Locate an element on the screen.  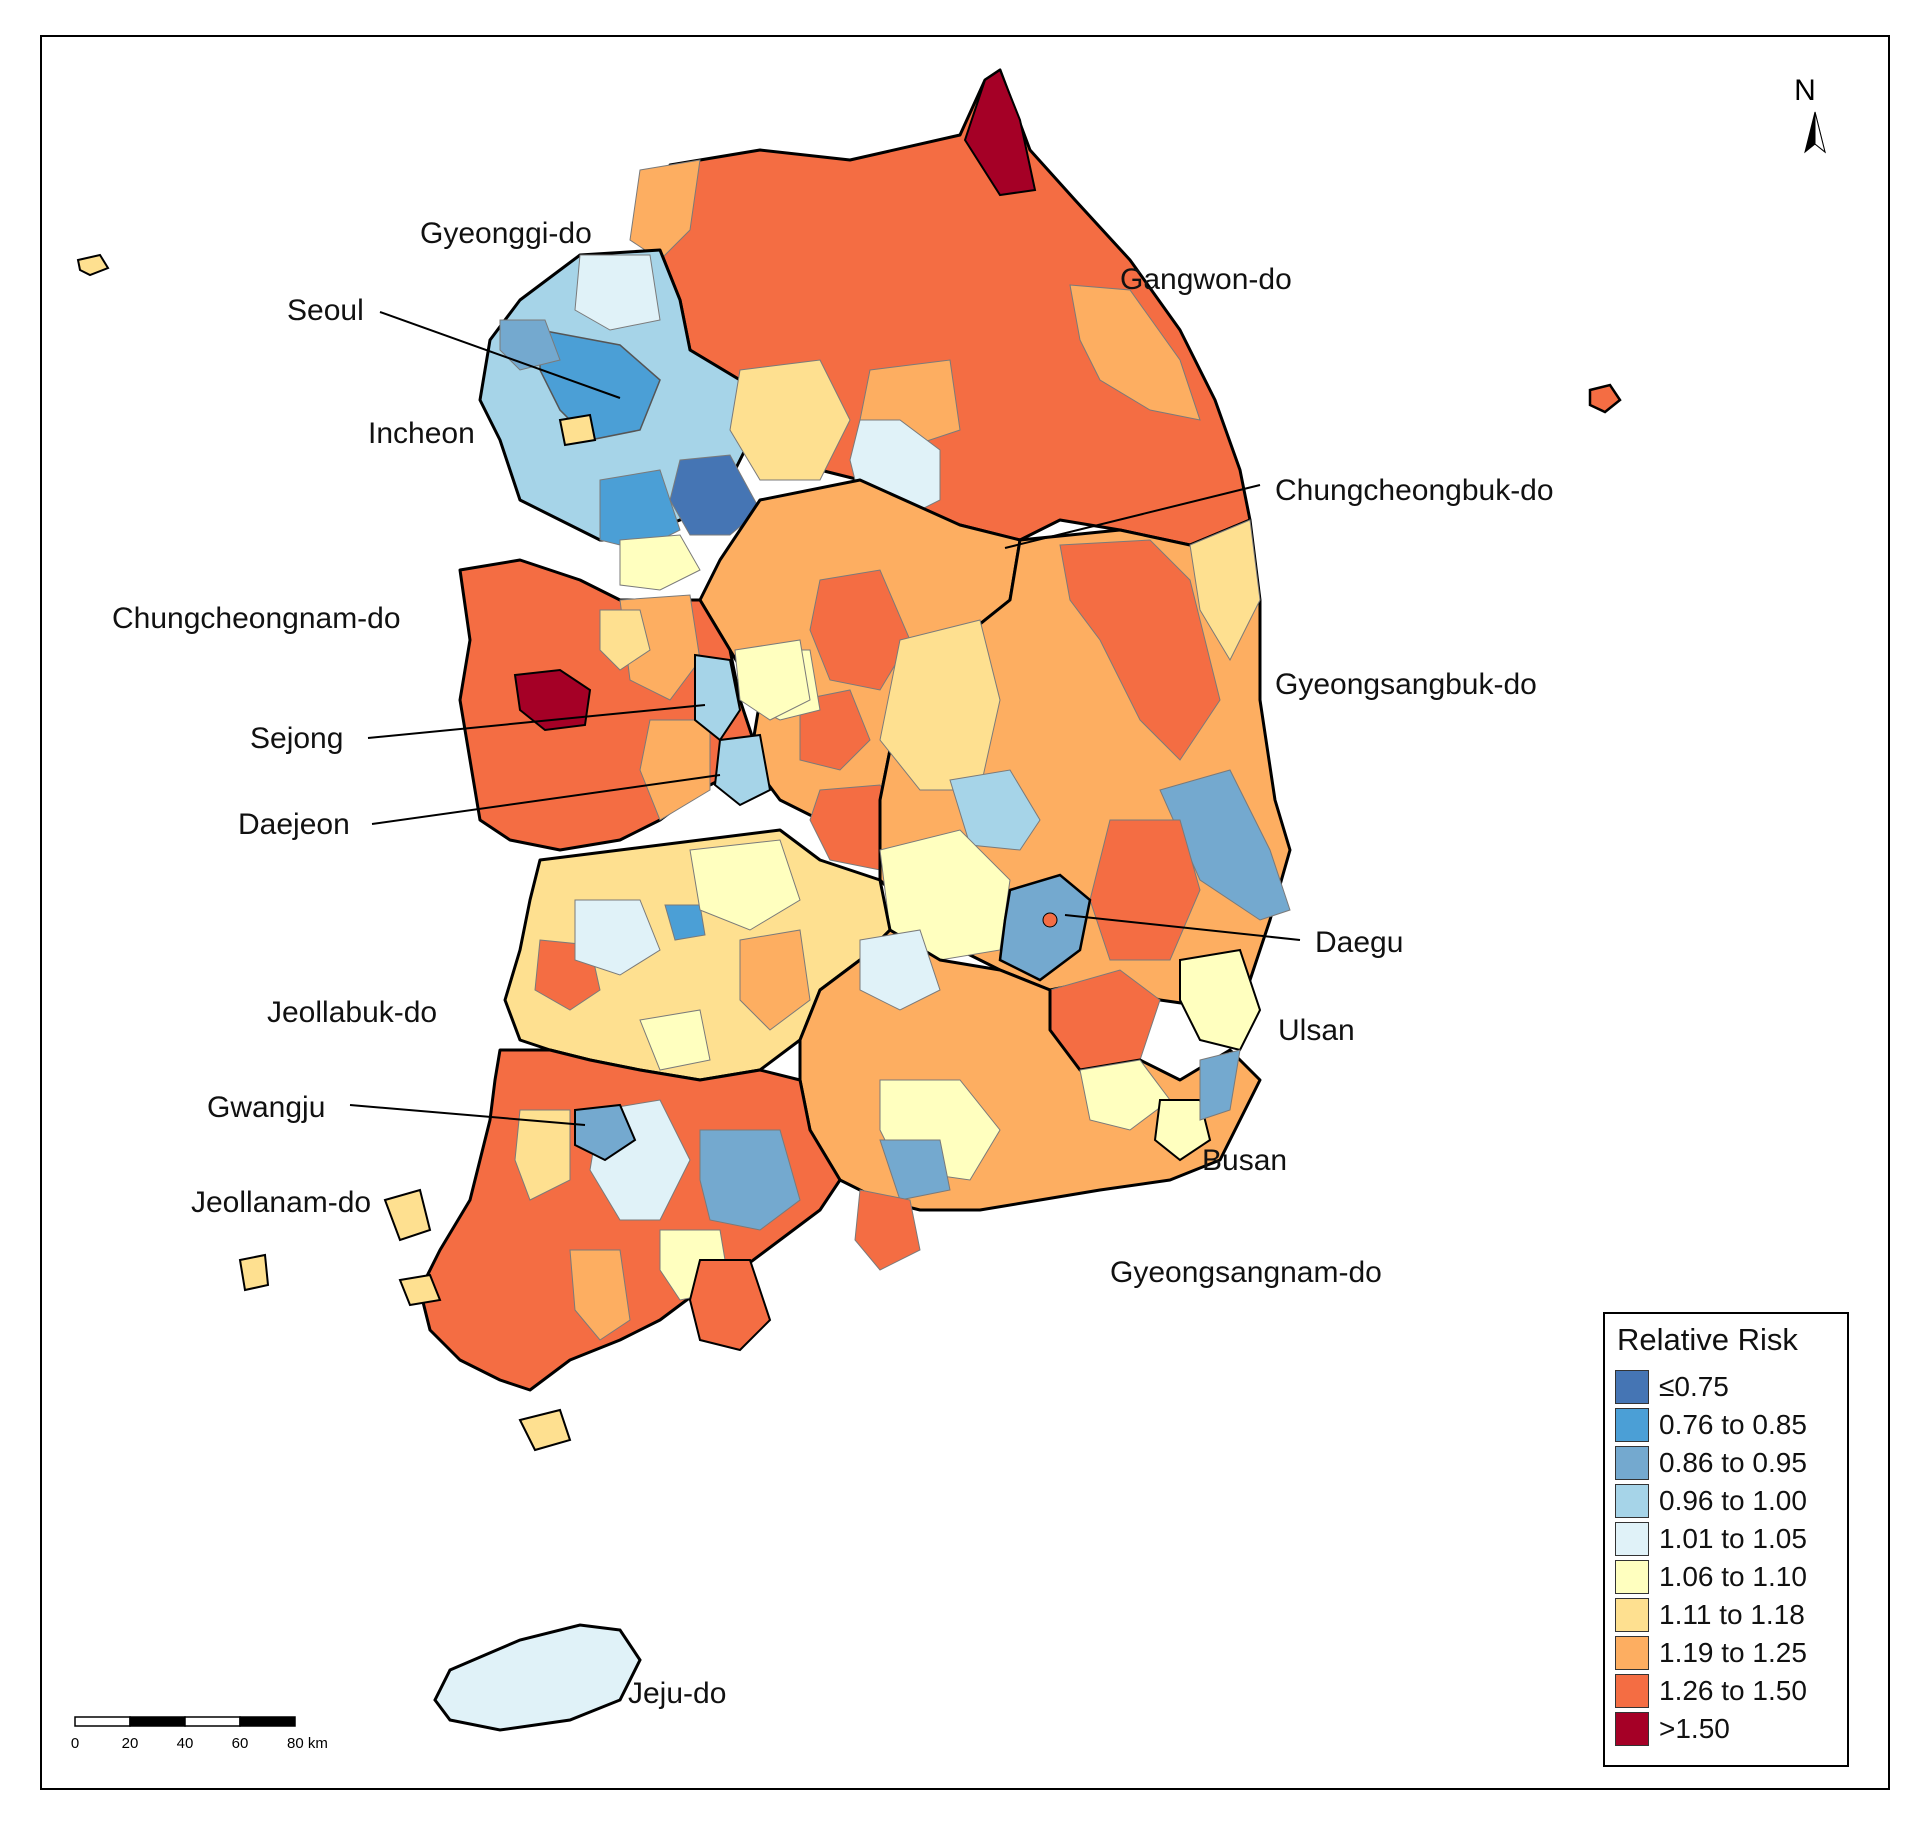
label-busan: Busan is located at coordinates (1244, 1160).